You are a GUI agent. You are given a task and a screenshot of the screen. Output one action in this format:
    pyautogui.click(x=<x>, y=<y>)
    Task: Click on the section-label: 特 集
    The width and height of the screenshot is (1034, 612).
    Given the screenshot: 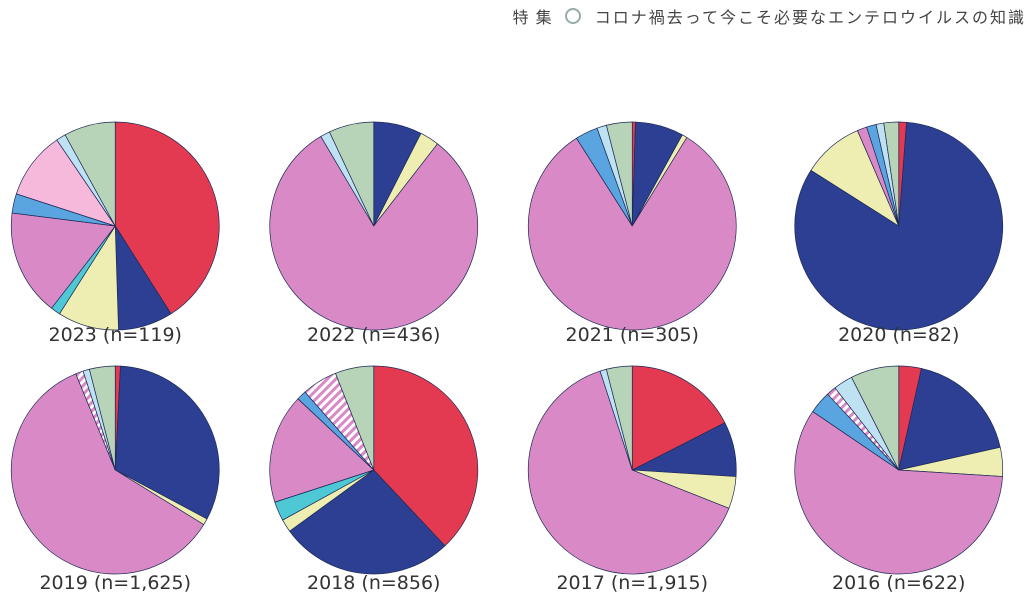 What is the action you would take?
    pyautogui.click(x=532, y=17)
    